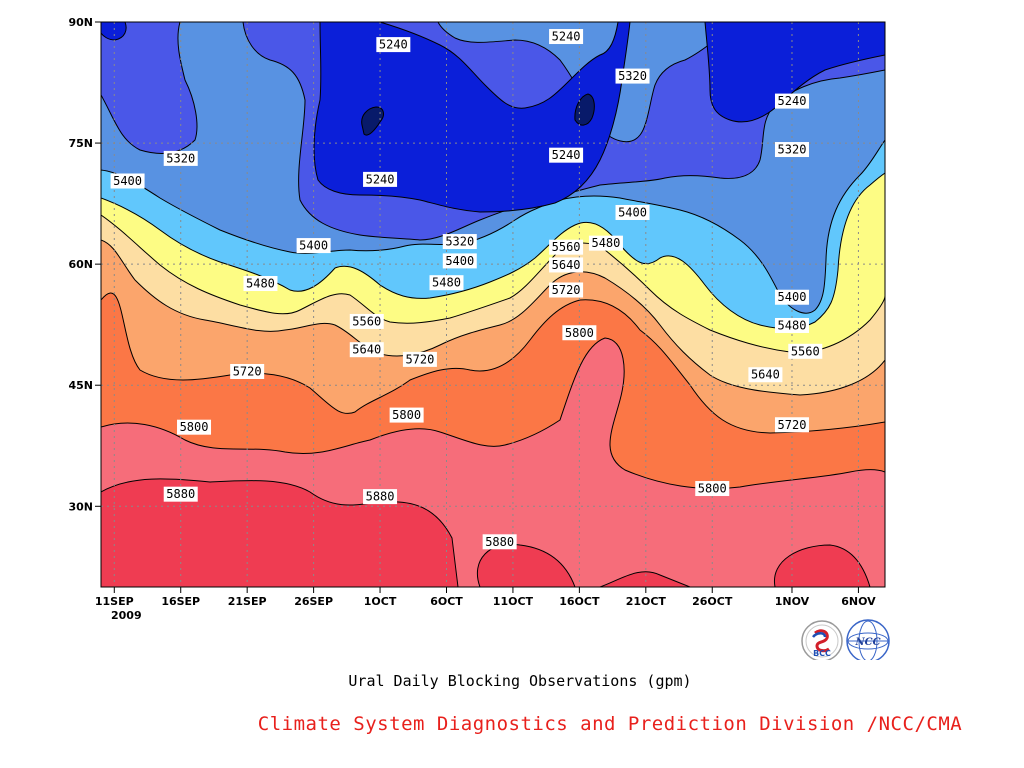  I want to click on x-tick-label: 21OCT, so click(646, 601).